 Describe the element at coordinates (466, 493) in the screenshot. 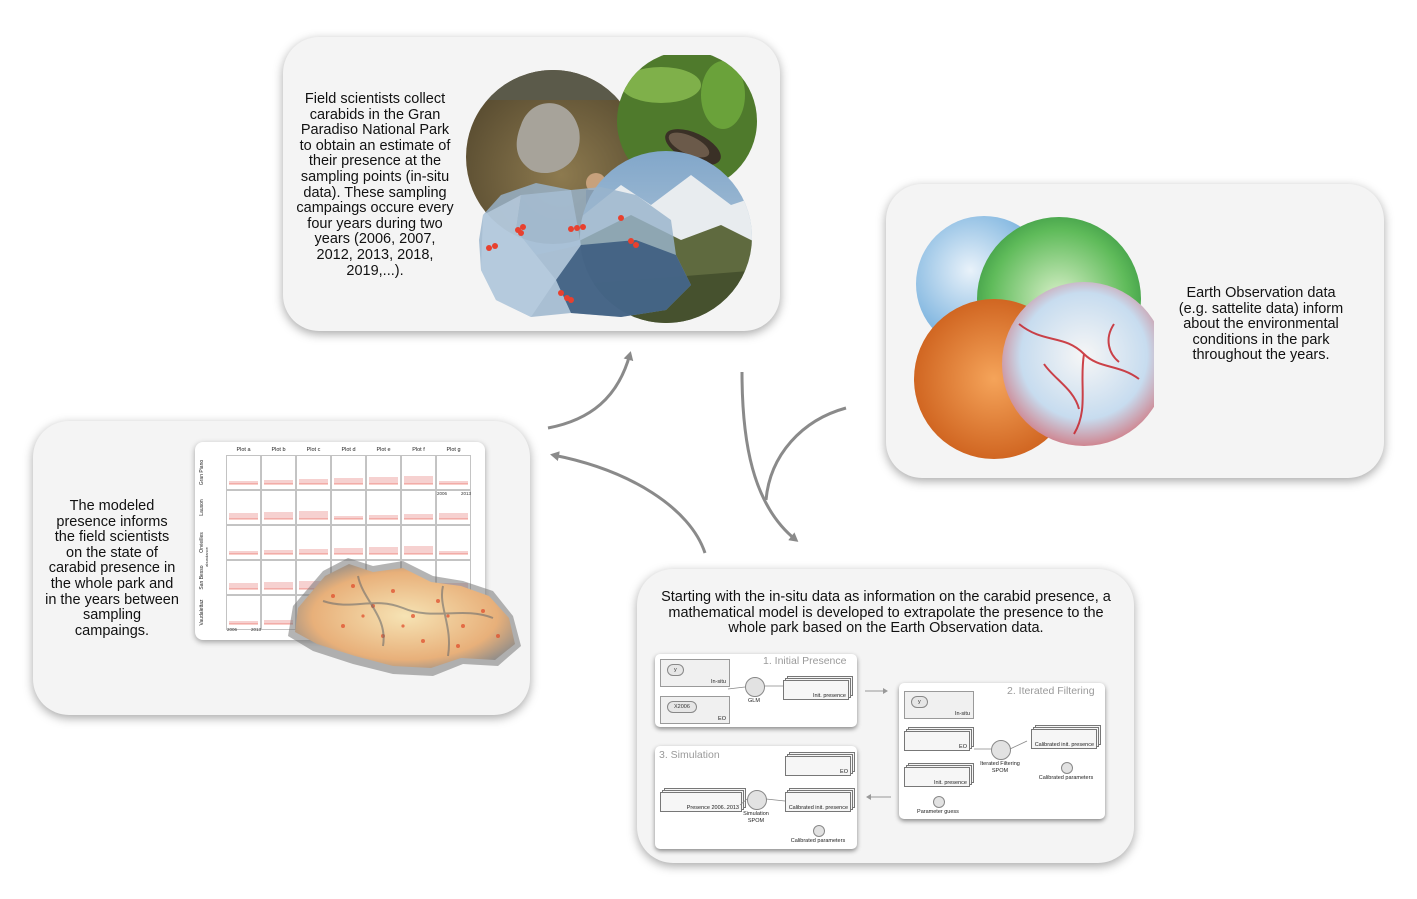

I see `x-tick-2013-b: 2013` at that location.